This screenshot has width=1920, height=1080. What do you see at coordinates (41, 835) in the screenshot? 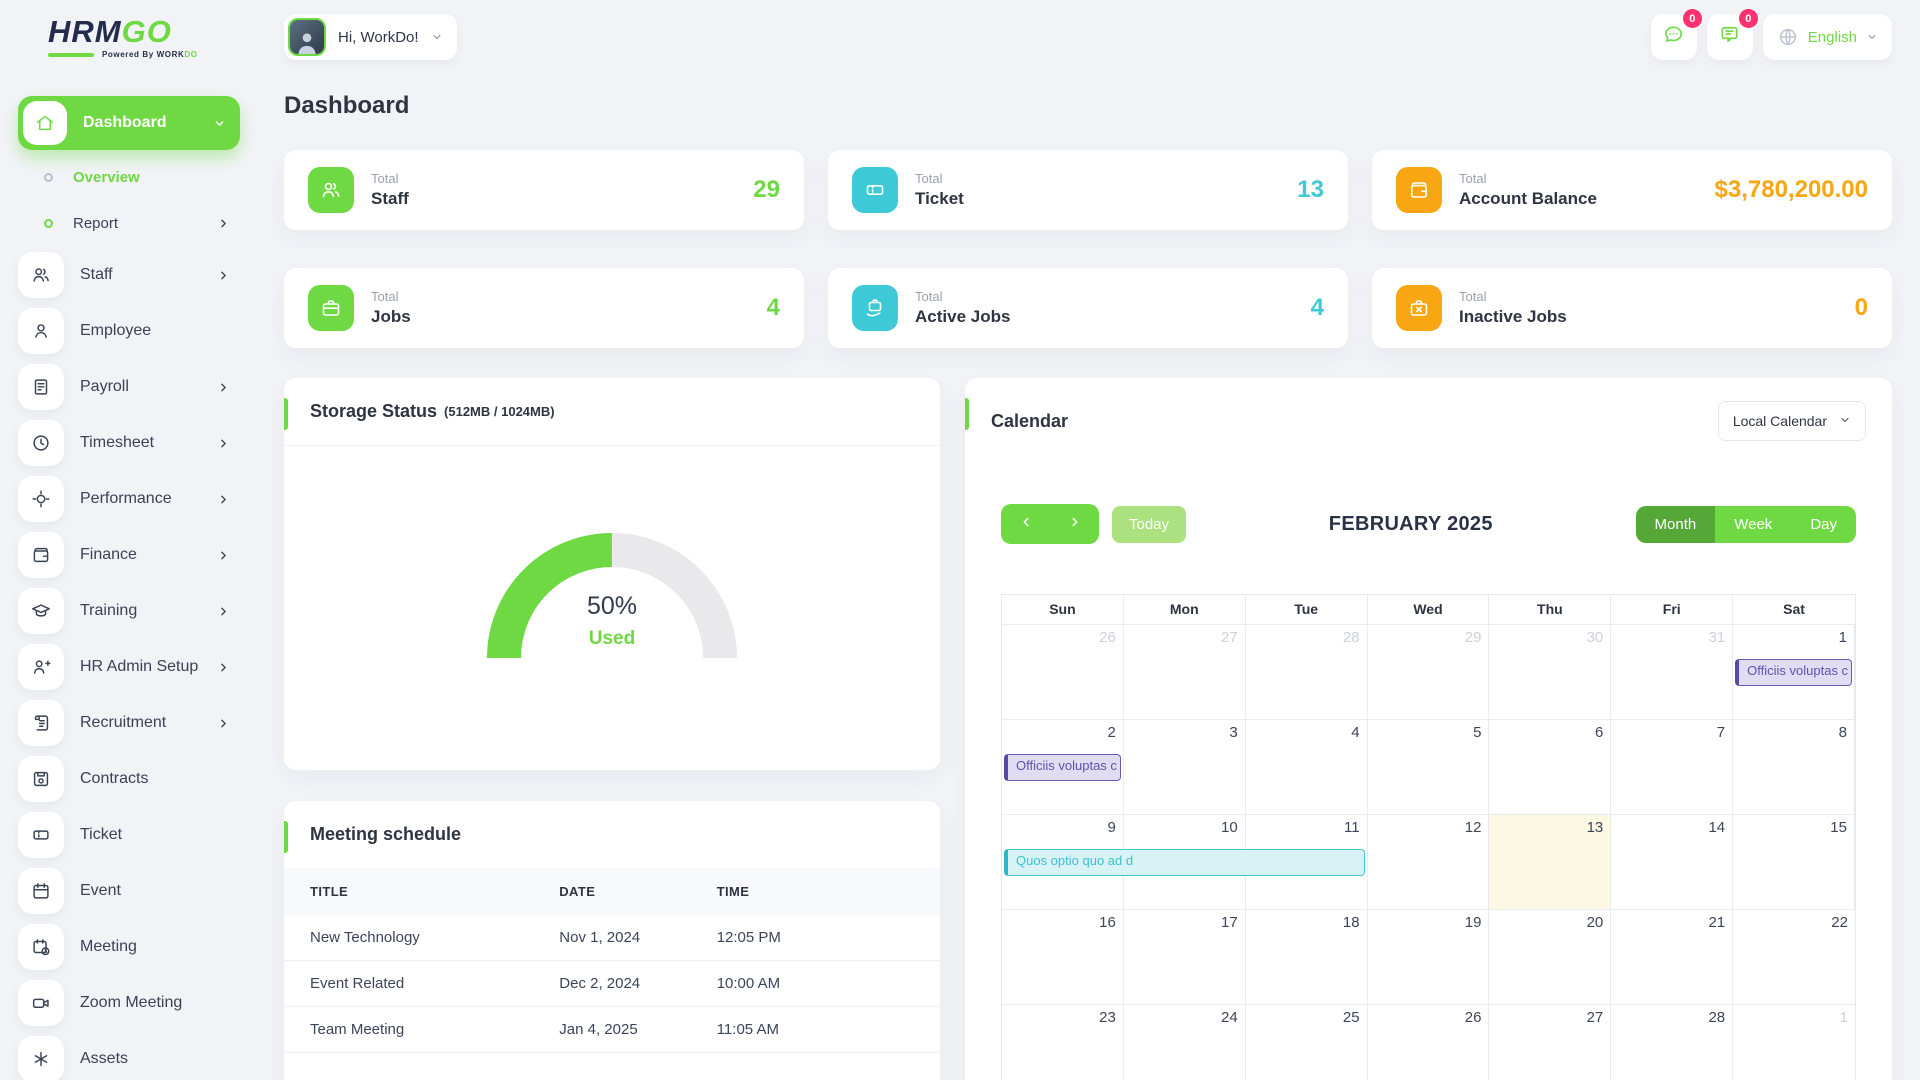
I see `ticket-icon` at bounding box center [41, 835].